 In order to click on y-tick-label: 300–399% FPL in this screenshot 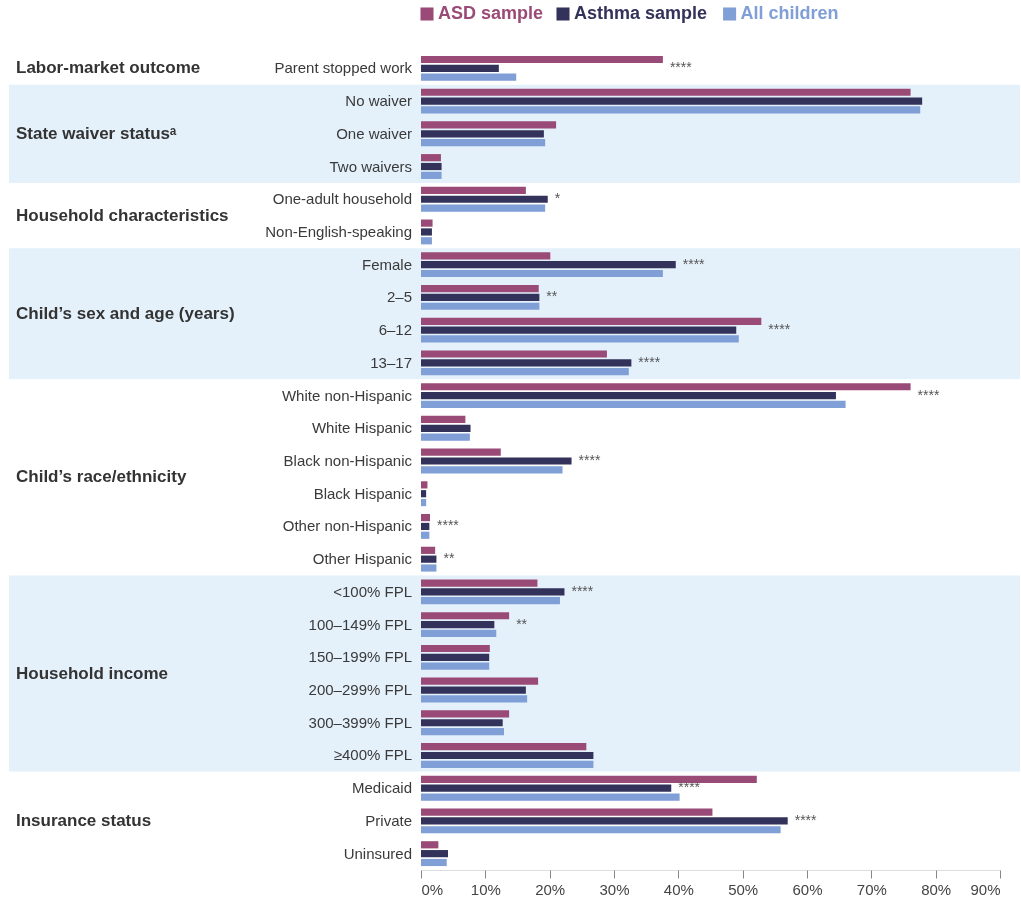, I will do `click(360, 722)`.